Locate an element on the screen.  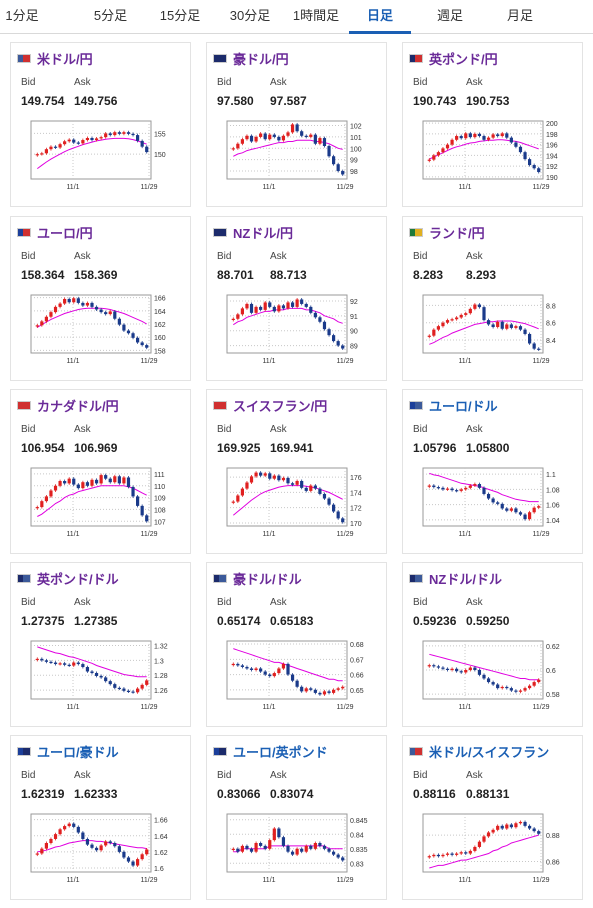
tab-3: 15分足 is located at coordinates (180, 15).